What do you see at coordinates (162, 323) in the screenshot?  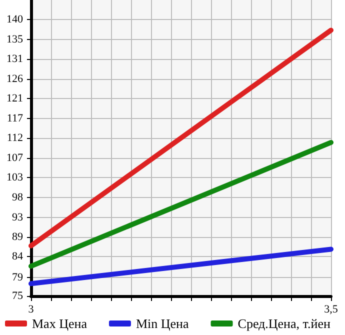 I see `legend-label: Min Цена` at bounding box center [162, 323].